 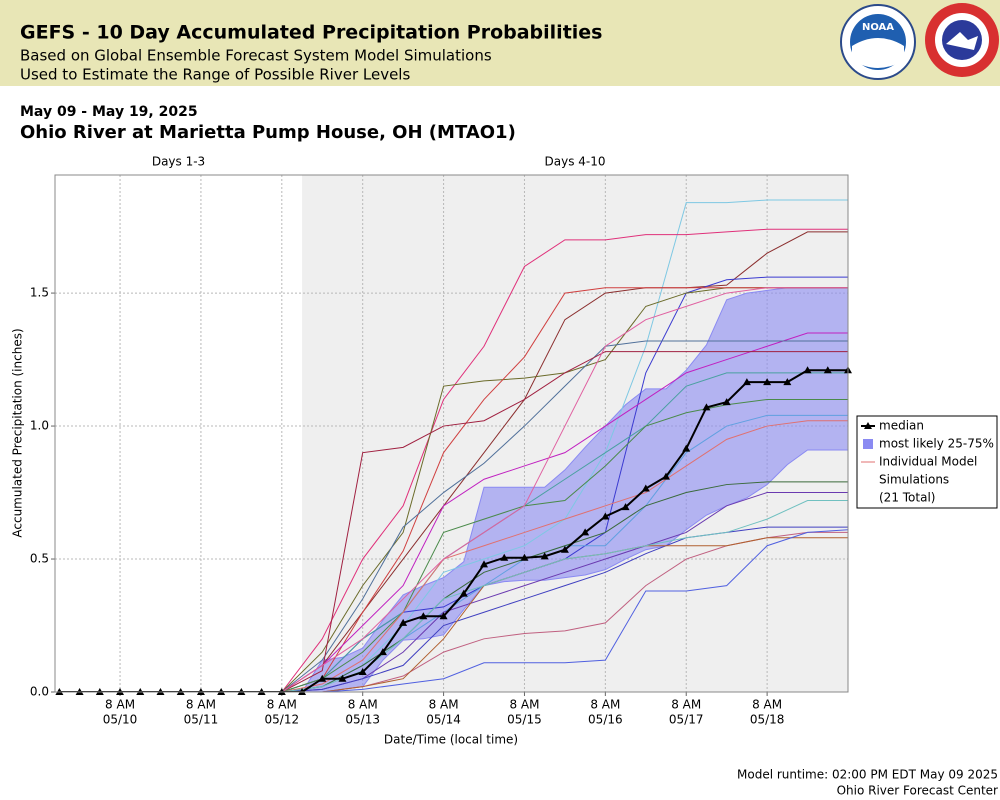 I want to click on x-tick-label: 05/17, so click(x=686, y=720).